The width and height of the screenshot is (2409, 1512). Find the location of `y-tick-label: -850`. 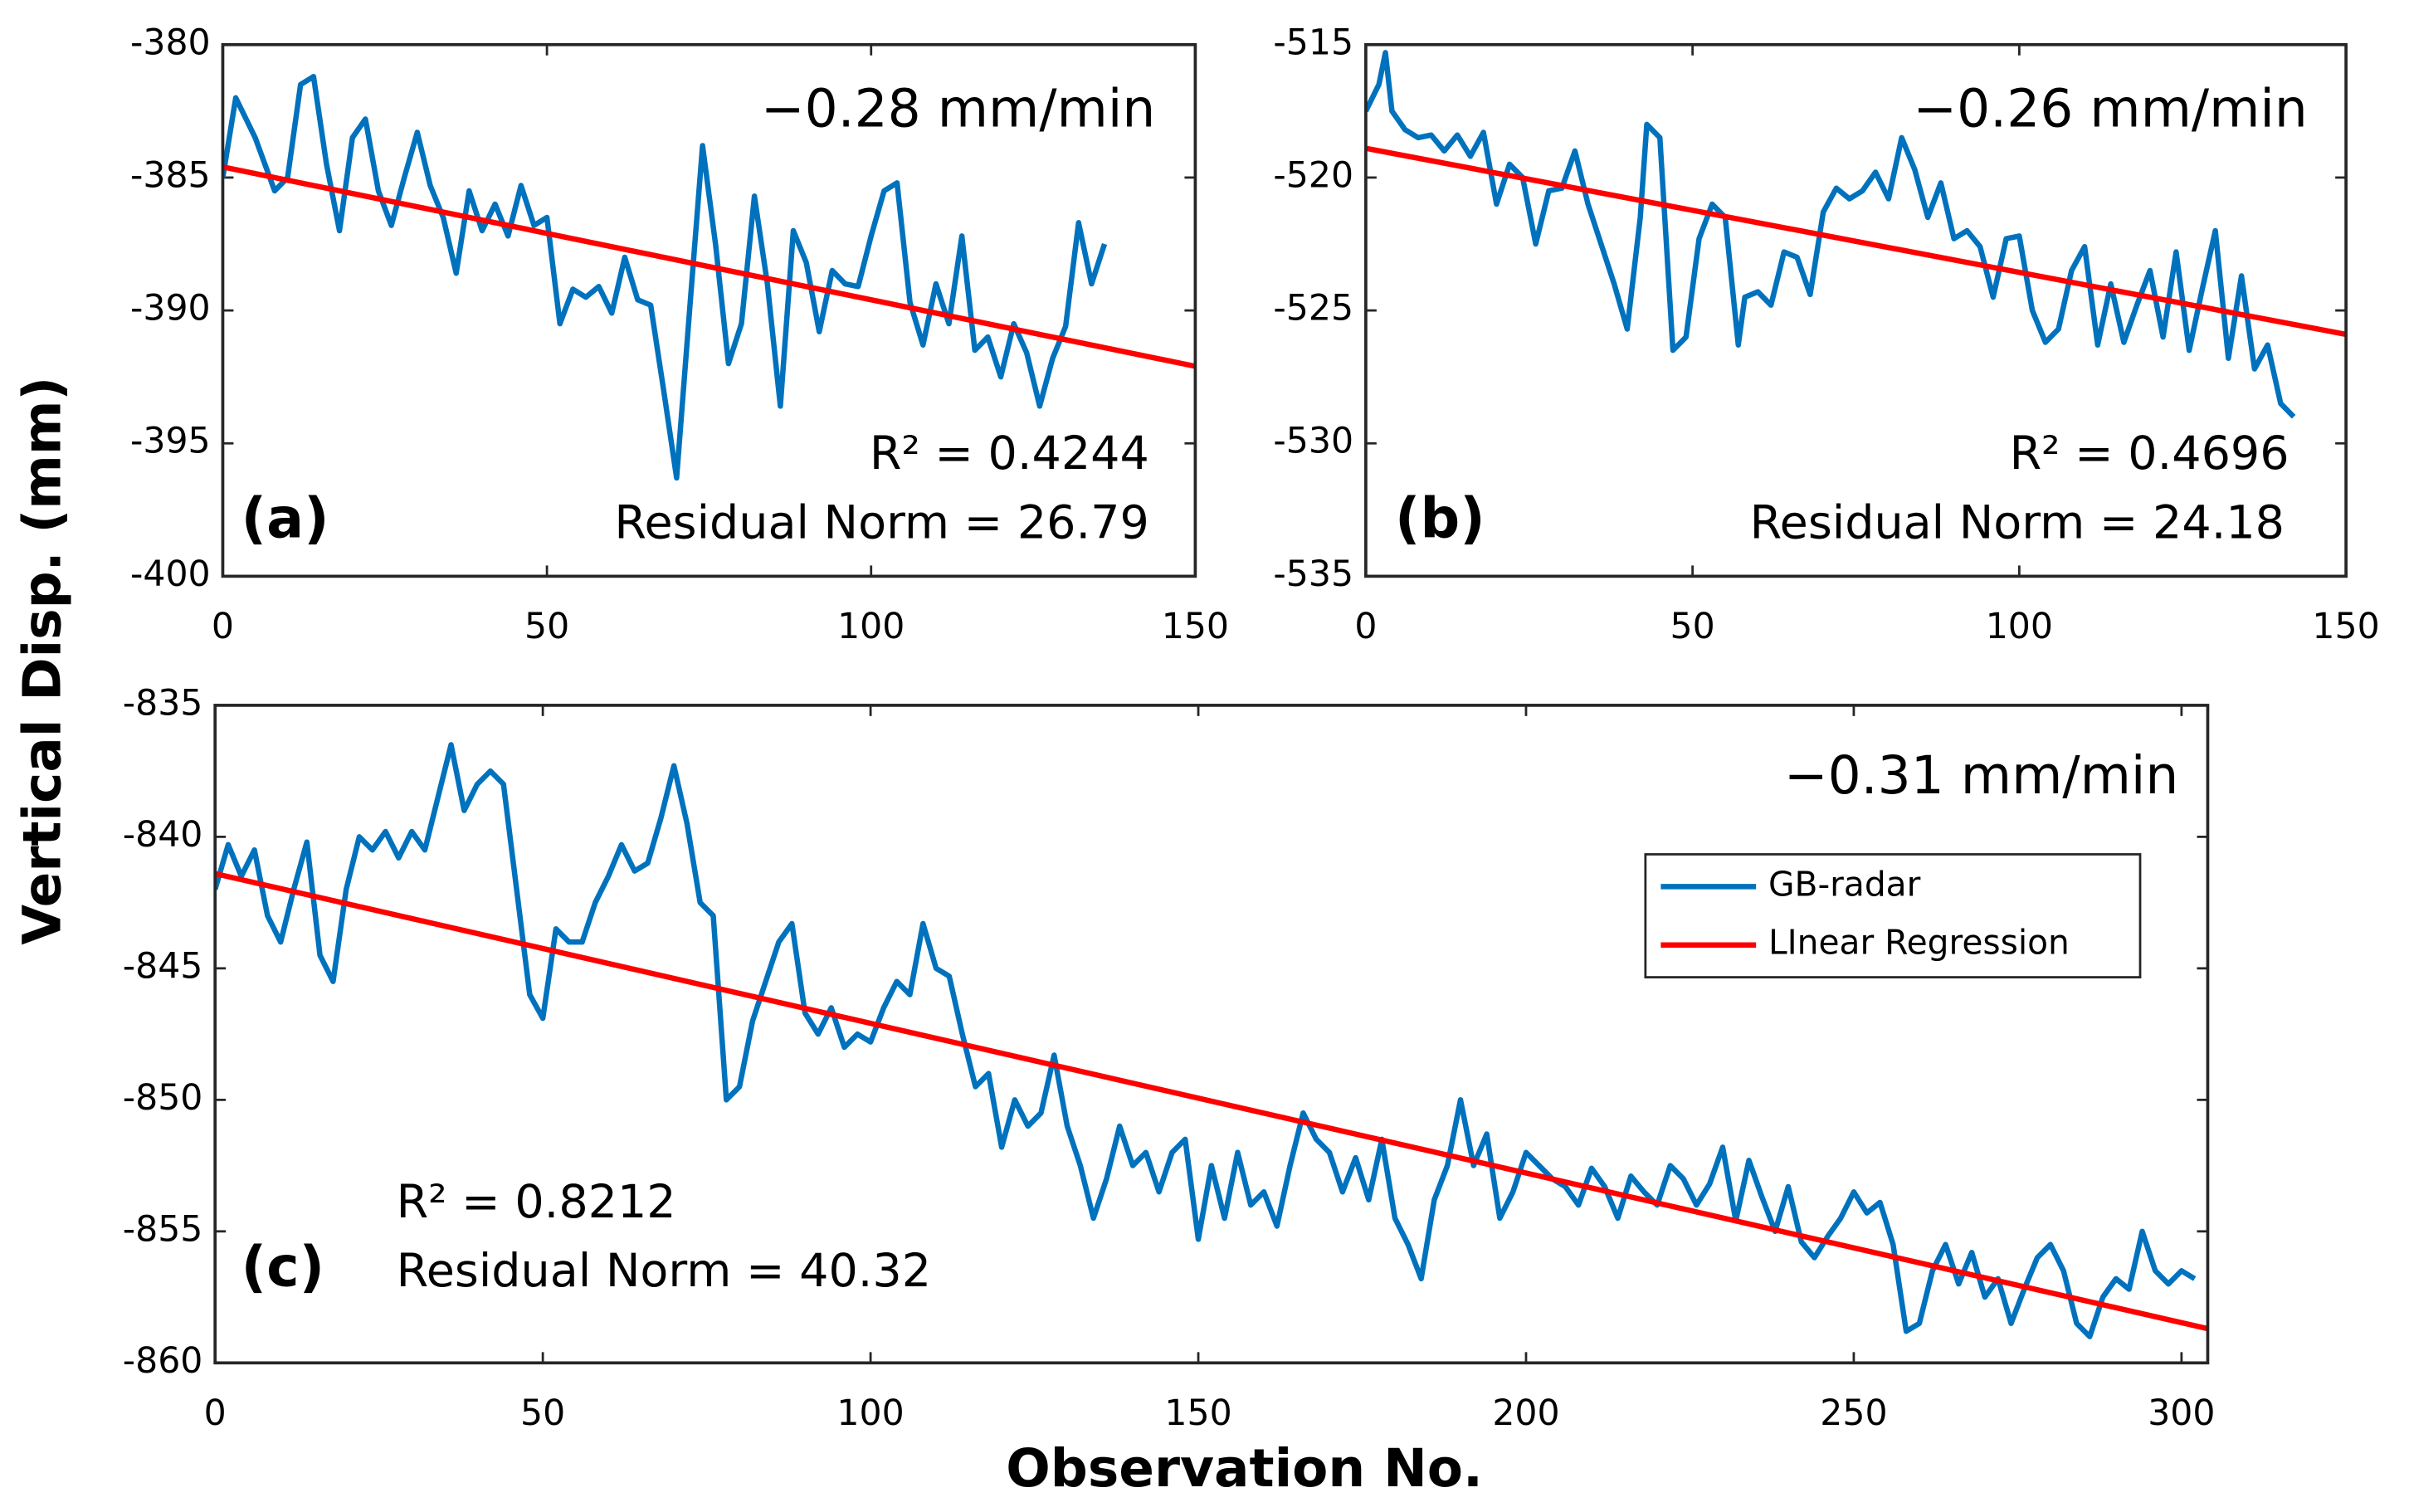

y-tick-label: -850 is located at coordinates (163, 1098).